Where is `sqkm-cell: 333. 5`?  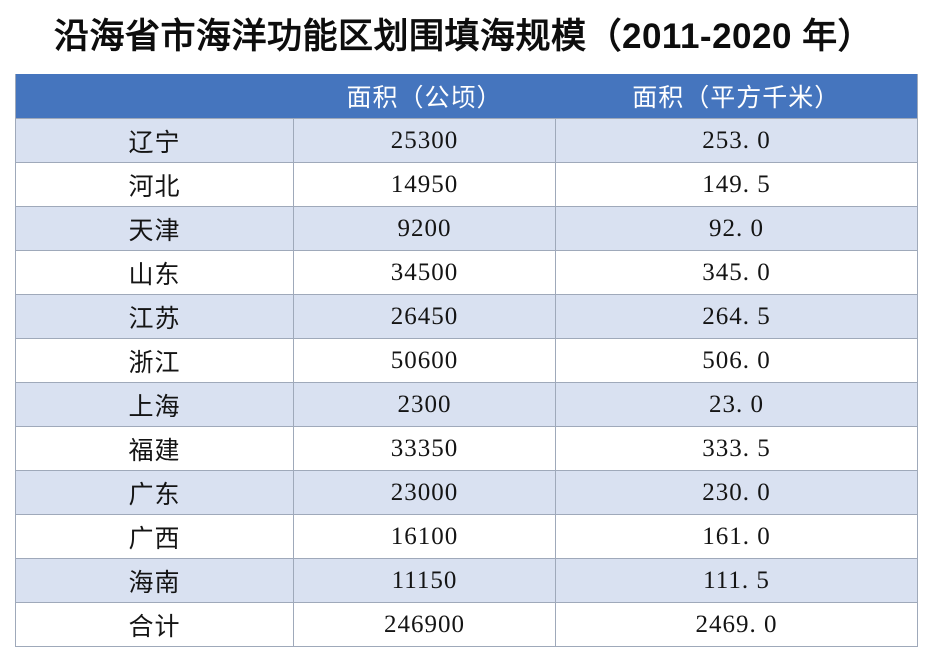
sqkm-cell: 333. 5 is located at coordinates (736, 448).